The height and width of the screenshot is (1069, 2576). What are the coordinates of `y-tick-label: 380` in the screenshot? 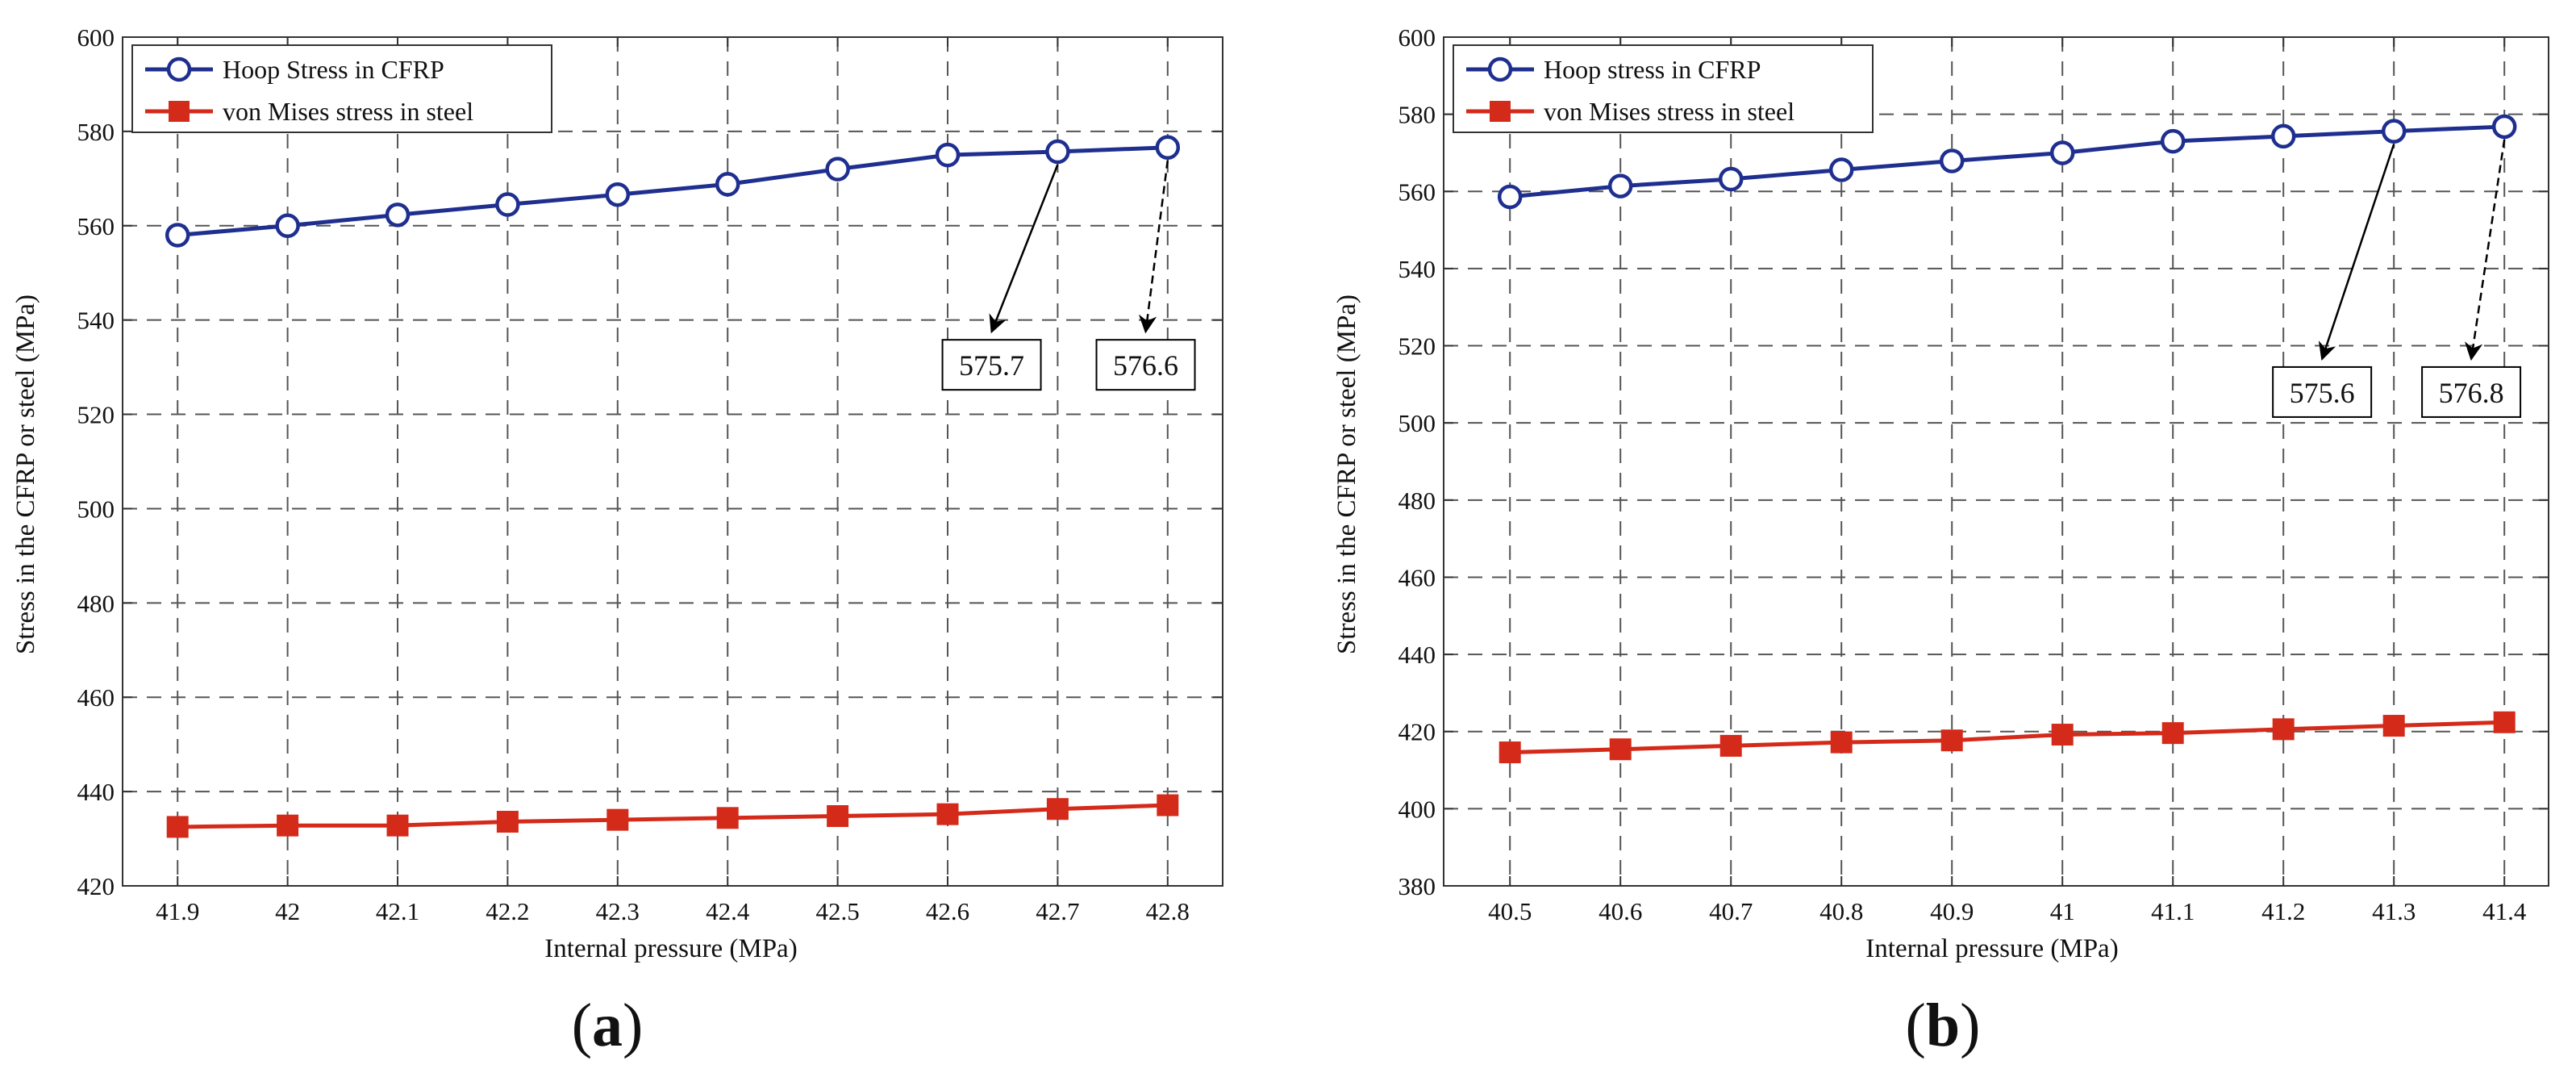 It's located at (1417, 886).